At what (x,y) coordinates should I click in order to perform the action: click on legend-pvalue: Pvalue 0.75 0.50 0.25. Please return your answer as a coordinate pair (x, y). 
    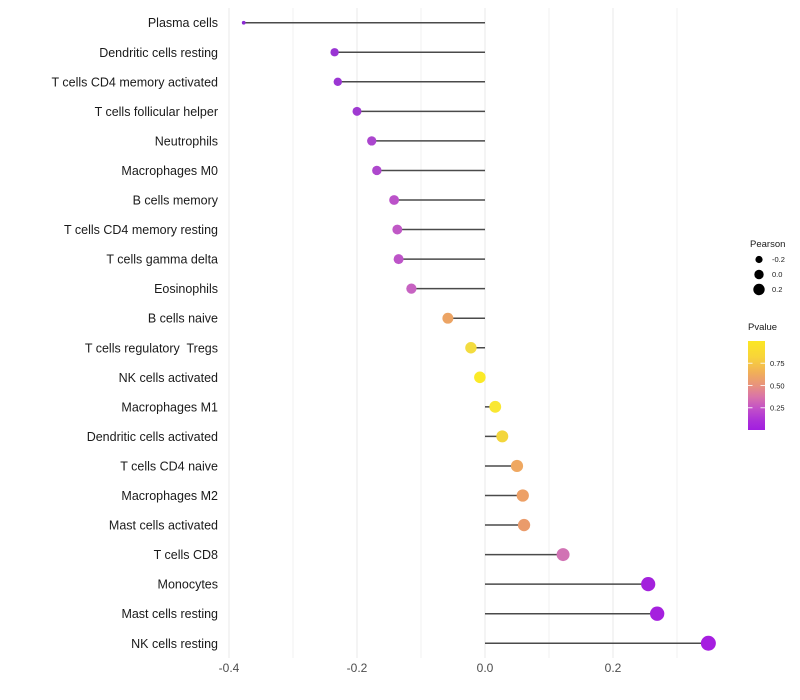
    Looking at the image, I should click on (766, 376).